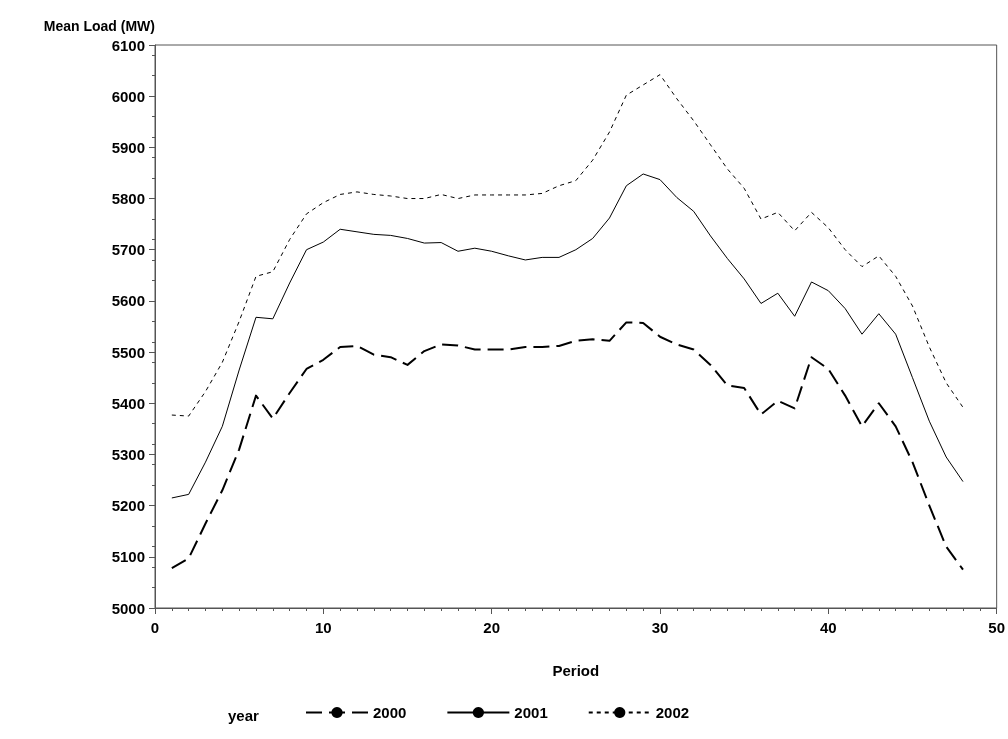 Image resolution: width=1008 pixels, height=739 pixels. What do you see at coordinates (128, 506) in the screenshot?
I see `y-tick-label: 5200` at bounding box center [128, 506].